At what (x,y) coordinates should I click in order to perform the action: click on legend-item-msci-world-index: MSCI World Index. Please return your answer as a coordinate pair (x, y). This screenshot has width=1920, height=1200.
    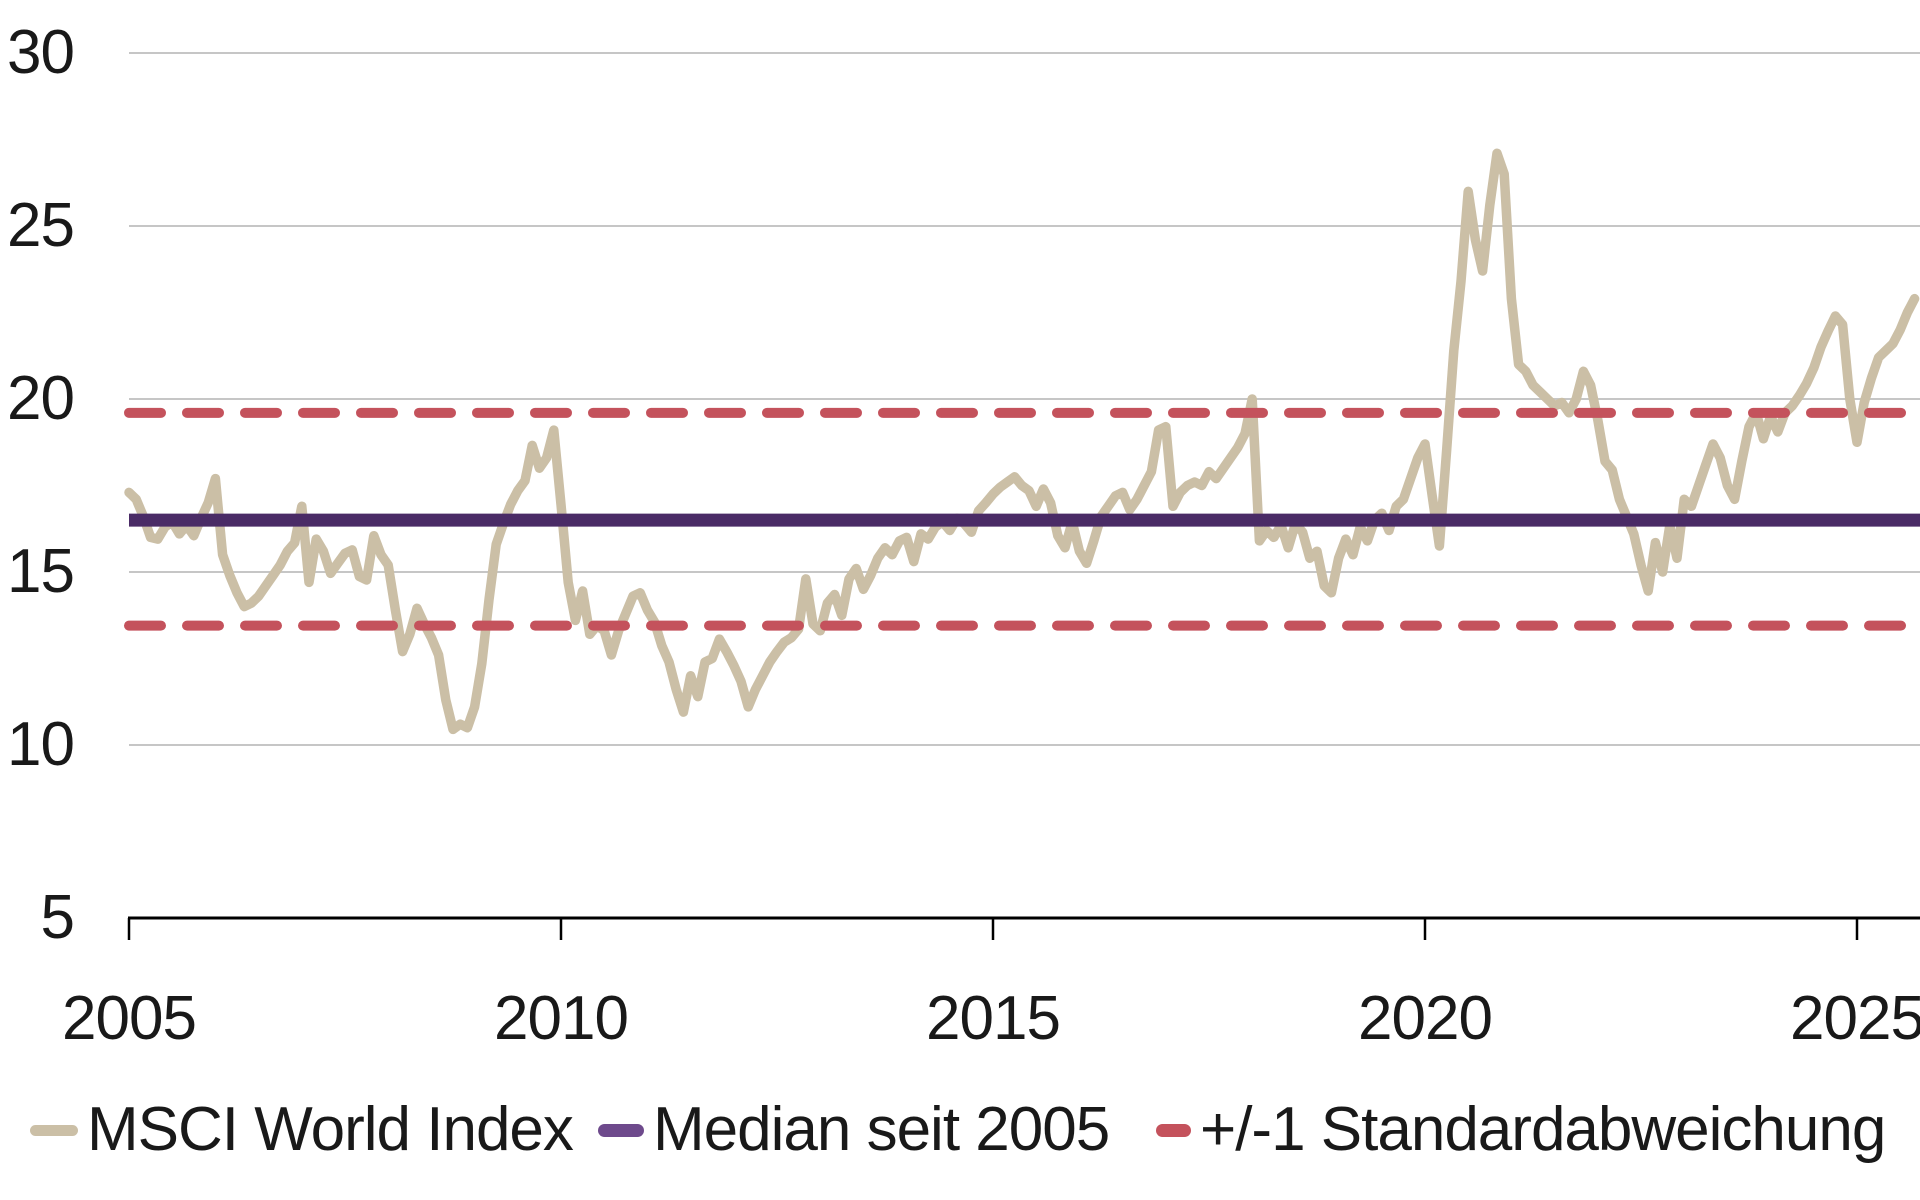
    Looking at the image, I should click on (302, 1129).